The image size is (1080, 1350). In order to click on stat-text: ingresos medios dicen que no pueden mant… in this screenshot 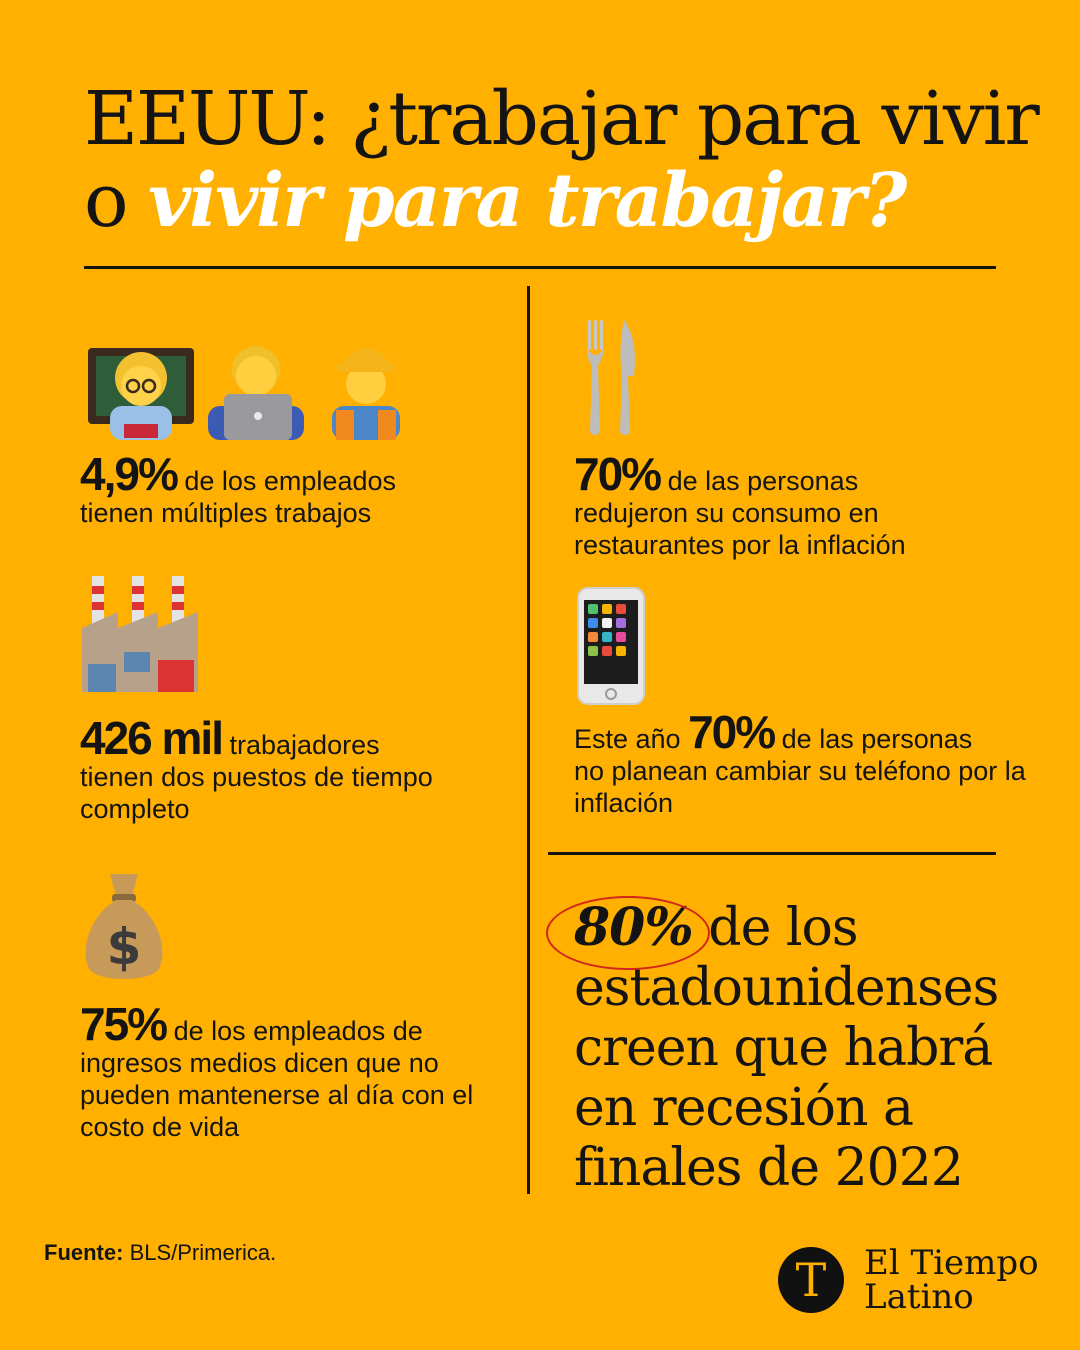, I will do `click(277, 1095)`.